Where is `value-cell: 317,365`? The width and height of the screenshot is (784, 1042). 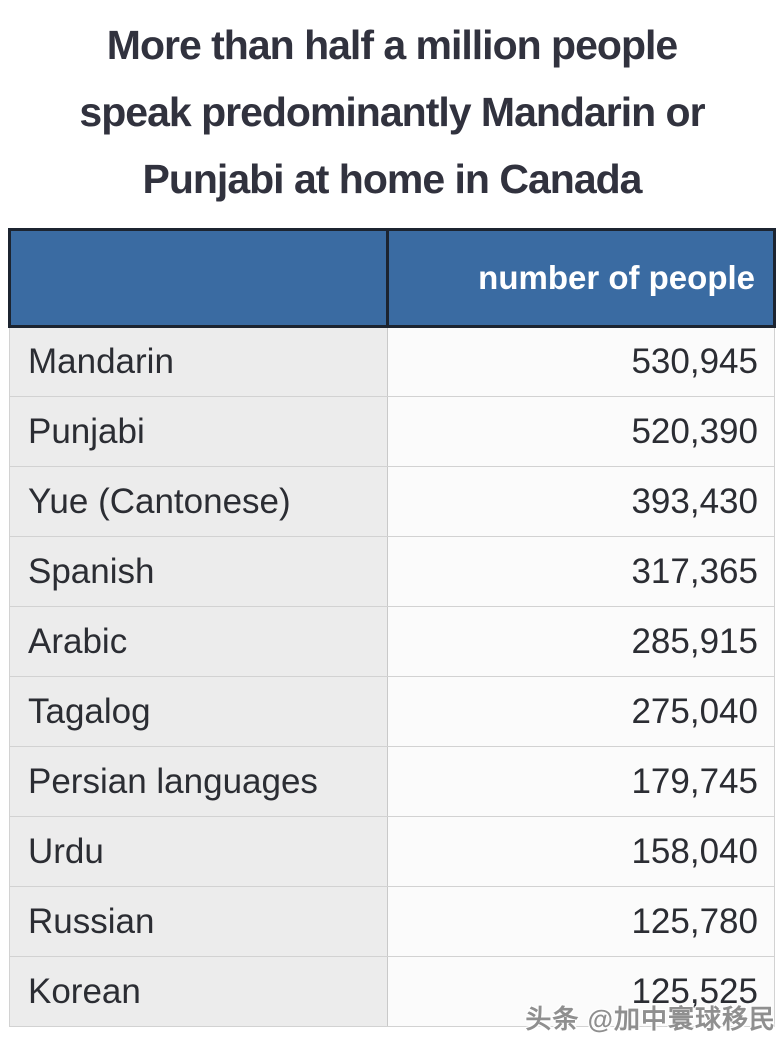 value-cell: 317,365 is located at coordinates (581, 571).